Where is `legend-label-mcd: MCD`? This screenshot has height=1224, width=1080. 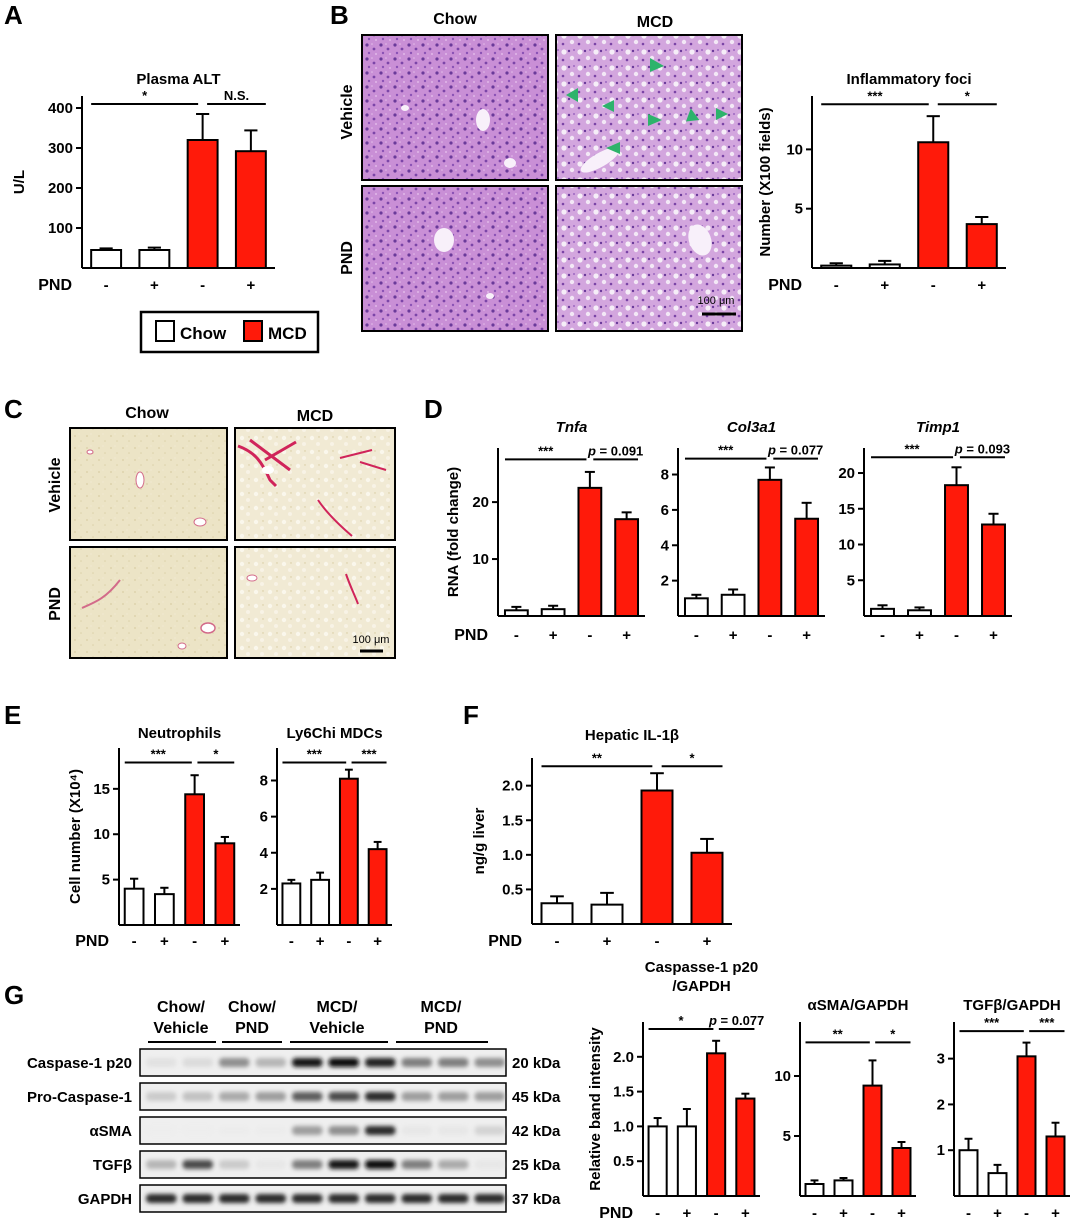
legend-label-mcd: MCD is located at coordinates (287, 333).